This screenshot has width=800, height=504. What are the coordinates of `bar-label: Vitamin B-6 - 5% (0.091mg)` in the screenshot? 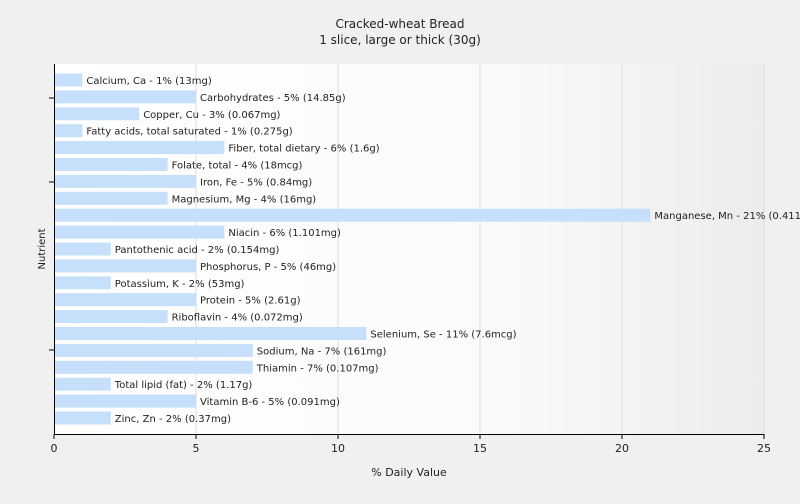 It's located at (270, 402).